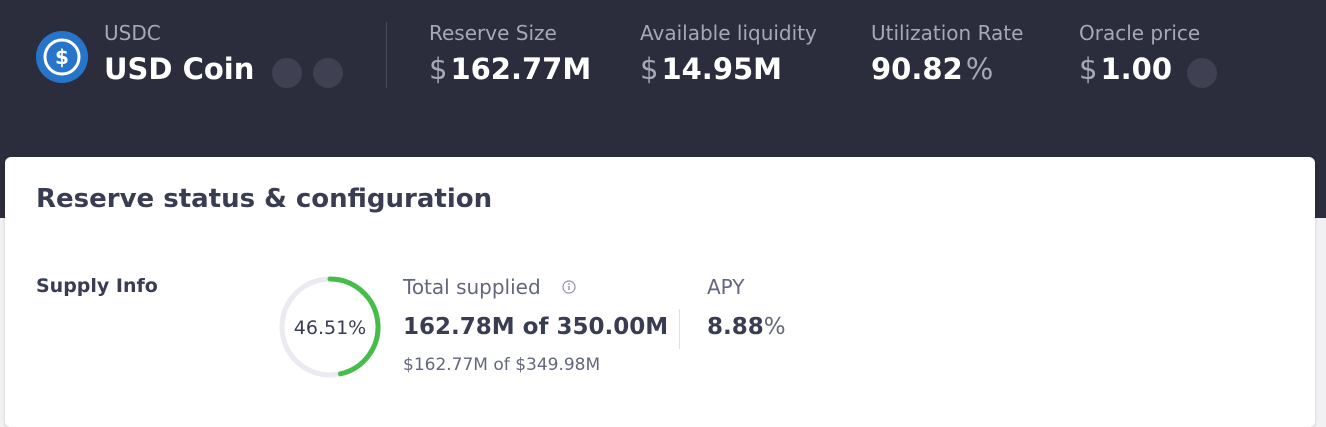 This screenshot has width=1326, height=427. I want to click on value: 14.95M, so click(722, 69).